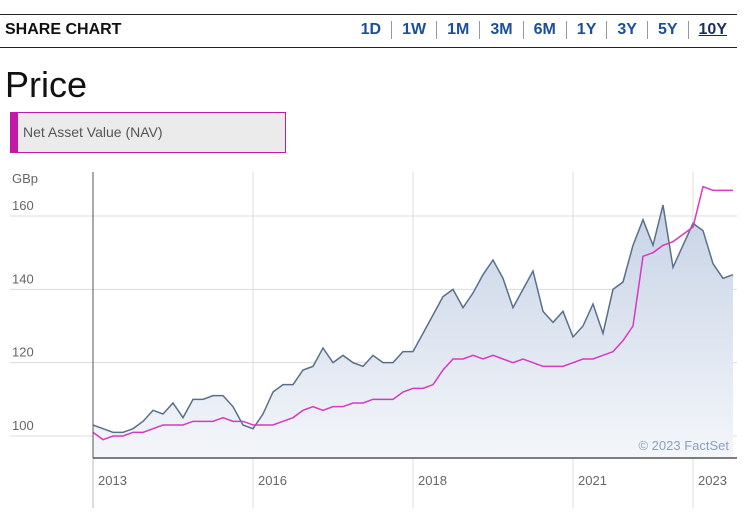  Describe the element at coordinates (457, 30) in the screenshot. I see `range-tab: 1M` at that location.